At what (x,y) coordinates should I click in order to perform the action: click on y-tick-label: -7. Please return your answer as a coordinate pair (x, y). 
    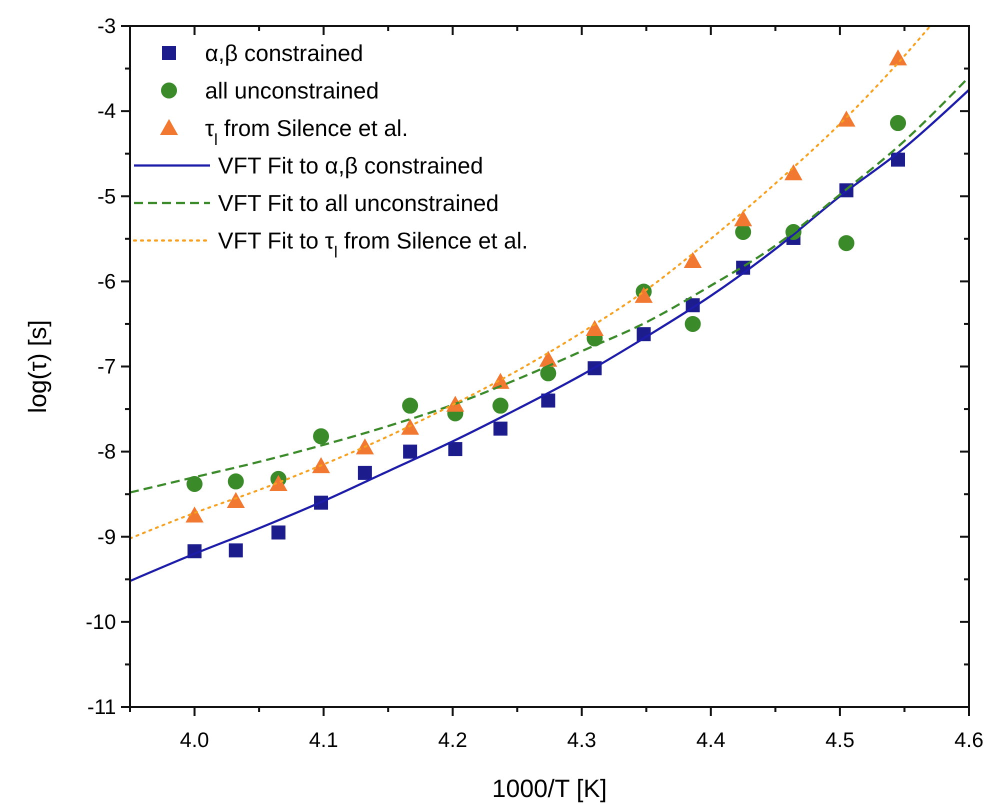
    Looking at the image, I should click on (106, 367).